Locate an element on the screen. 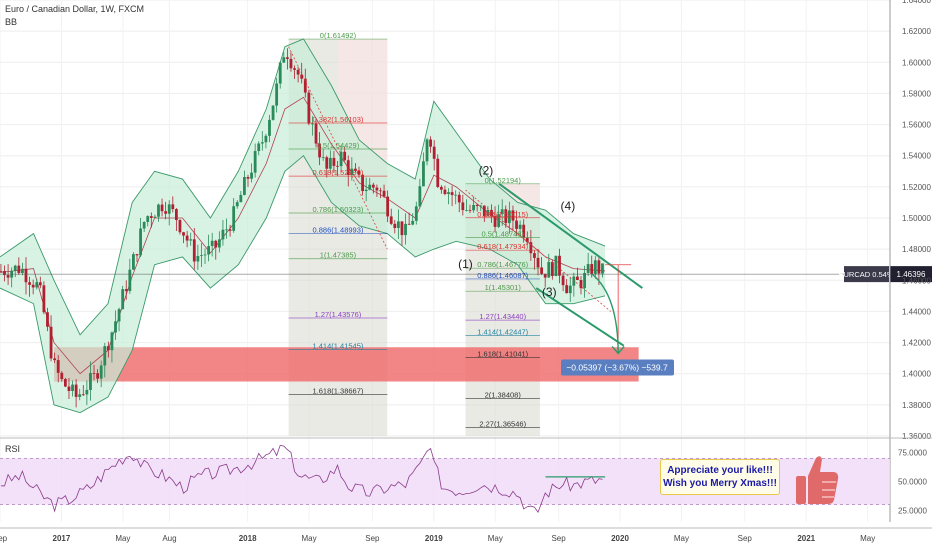  time-tick-label: 2021 is located at coordinates (806, 538).